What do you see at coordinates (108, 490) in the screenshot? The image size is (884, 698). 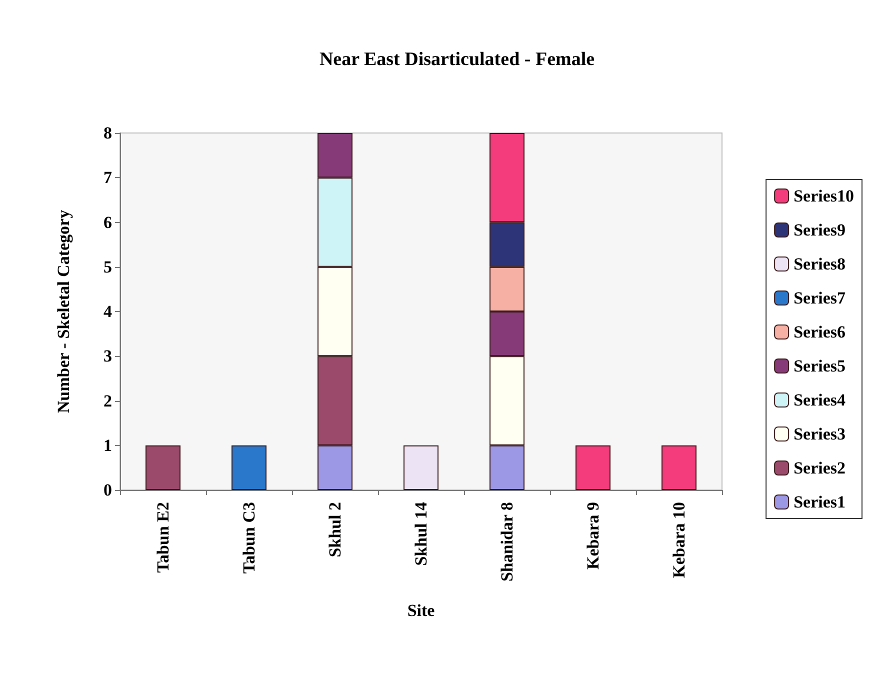 I see `y-tick-label: 0` at bounding box center [108, 490].